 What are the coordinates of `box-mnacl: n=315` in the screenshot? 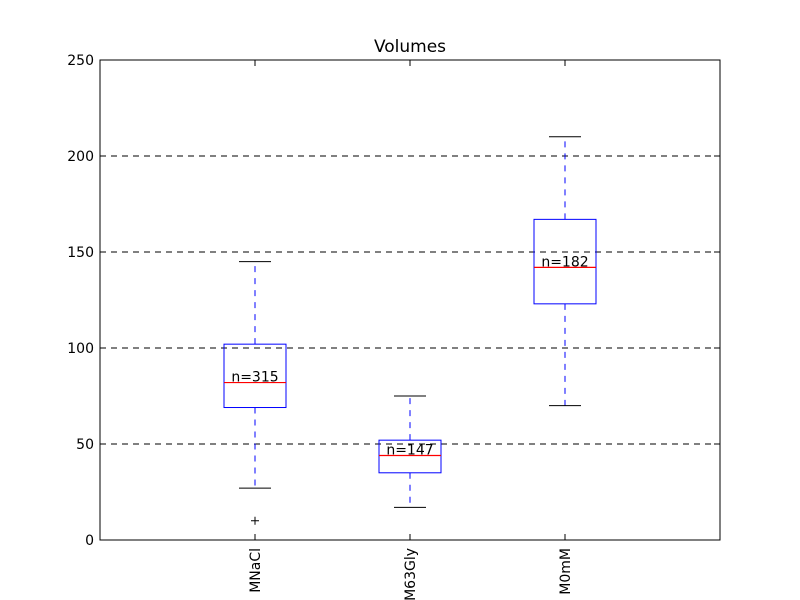 It's located at (255, 393).